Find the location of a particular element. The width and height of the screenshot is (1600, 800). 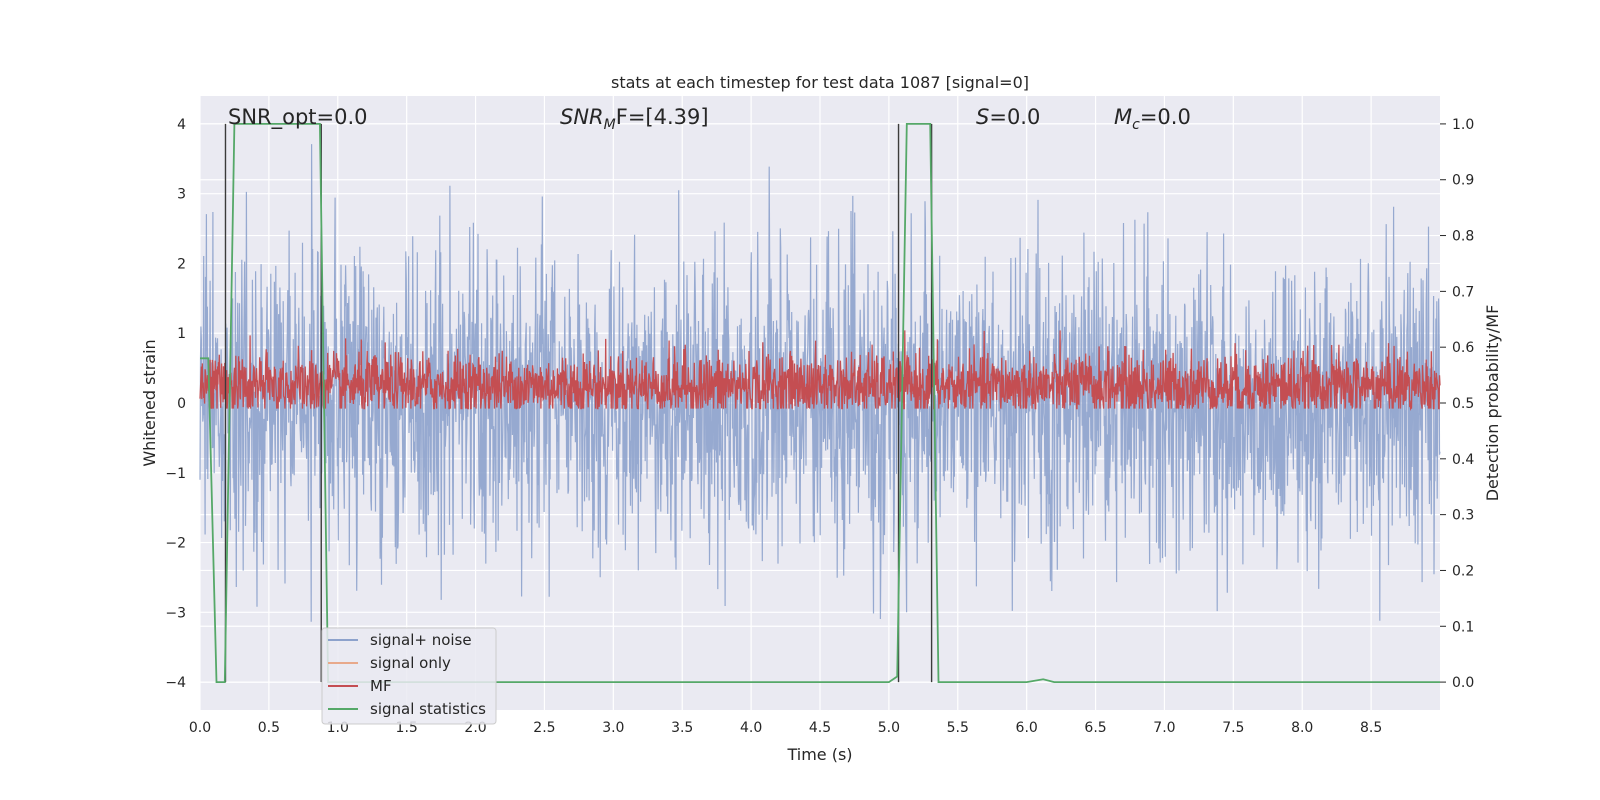

x-tick-label: 4.5 is located at coordinates (820, 728).